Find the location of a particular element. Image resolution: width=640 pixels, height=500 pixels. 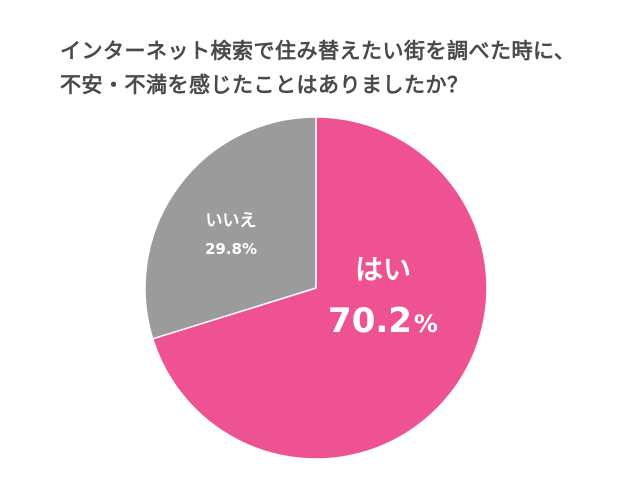

pie-slice-iie is located at coordinates (230, 228).